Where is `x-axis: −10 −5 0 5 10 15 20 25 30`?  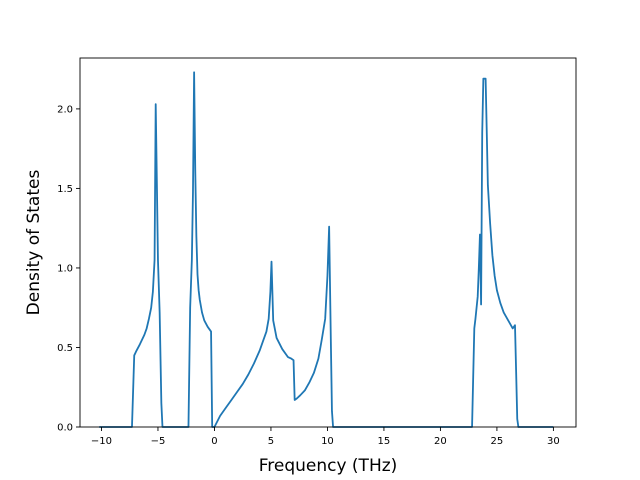
x-axis: −10 −5 0 5 10 15 20 25 30 is located at coordinates (325, 437).